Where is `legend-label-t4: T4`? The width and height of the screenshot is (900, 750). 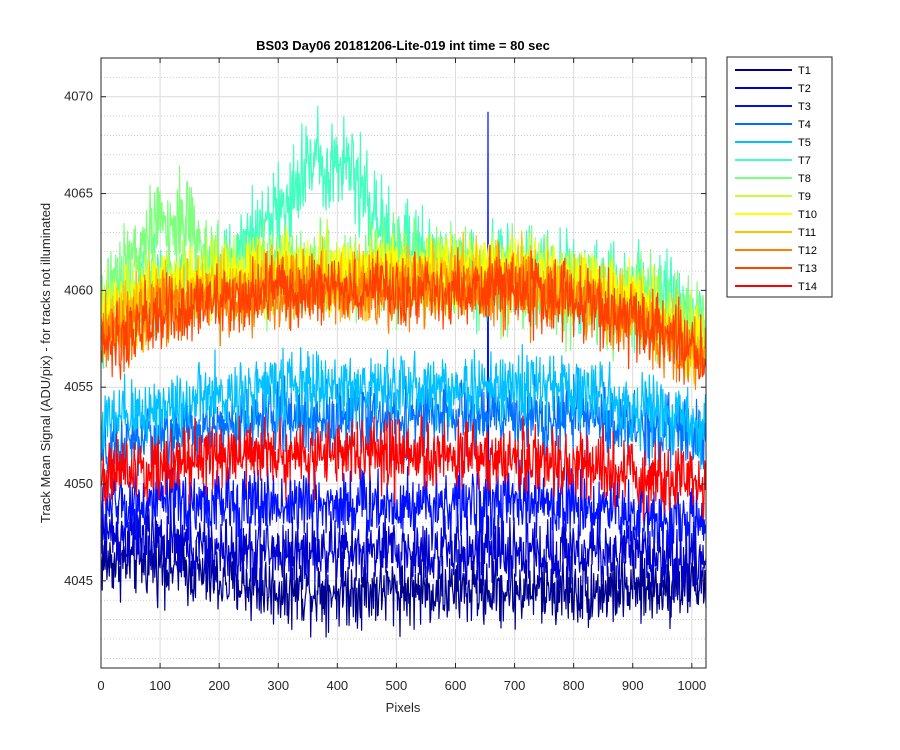
legend-label-t4: T4 is located at coordinates (804, 125).